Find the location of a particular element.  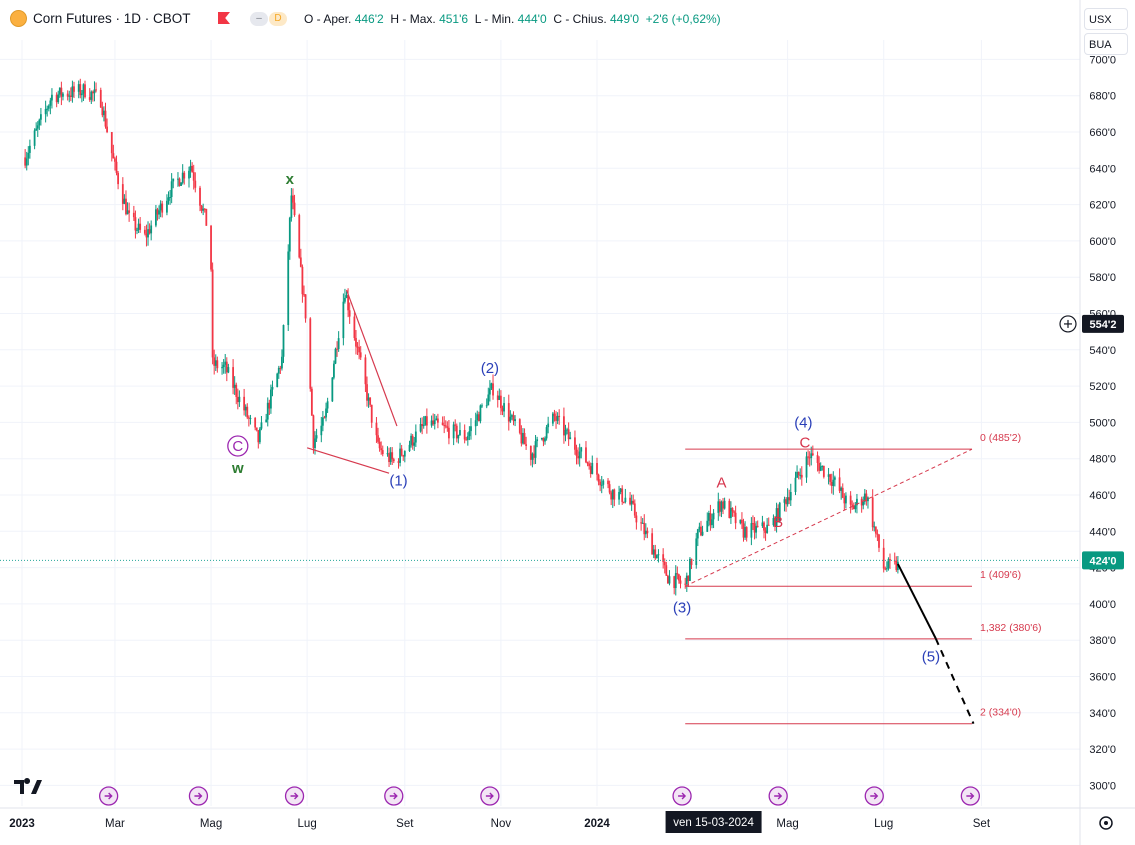

y-tick-label: 480'0 is located at coordinates (1102, 460).